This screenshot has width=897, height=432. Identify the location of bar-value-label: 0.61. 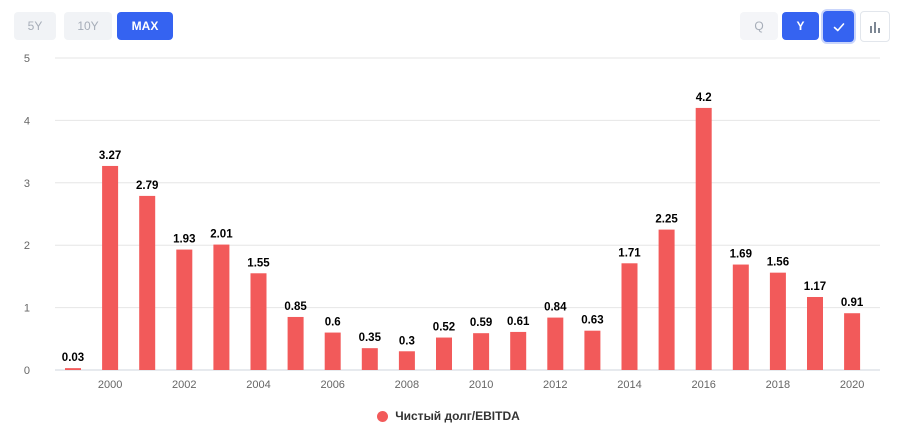
(518, 322).